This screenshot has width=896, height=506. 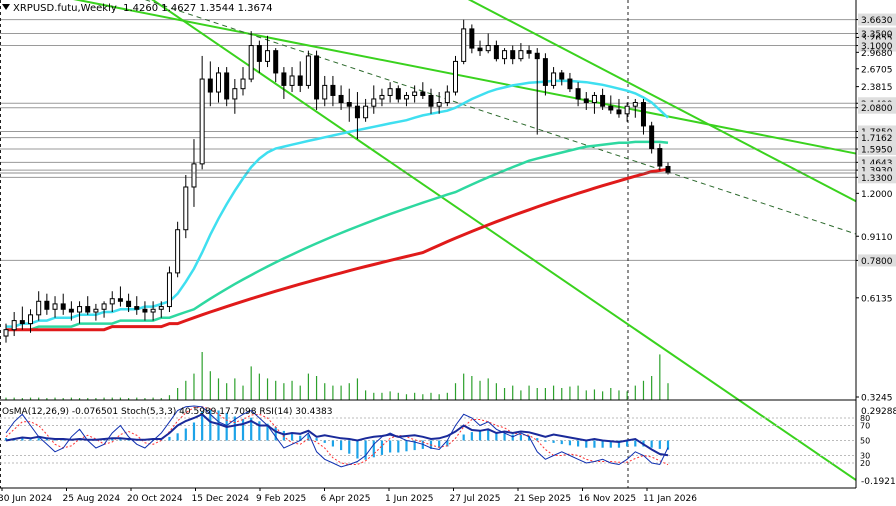 I want to click on symbol-label: XRPUSD.futu,Weekly, so click(x=65, y=8).